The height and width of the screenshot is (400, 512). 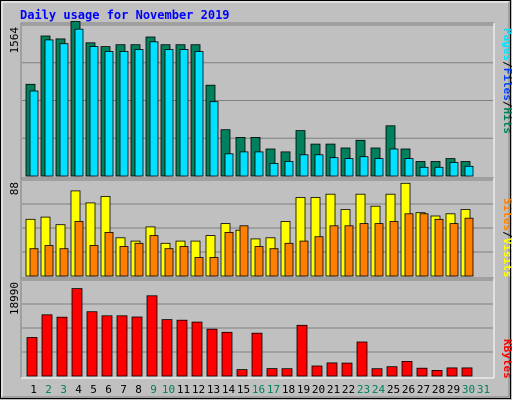 I want to click on legend-entry: Files, so click(x=506, y=84).